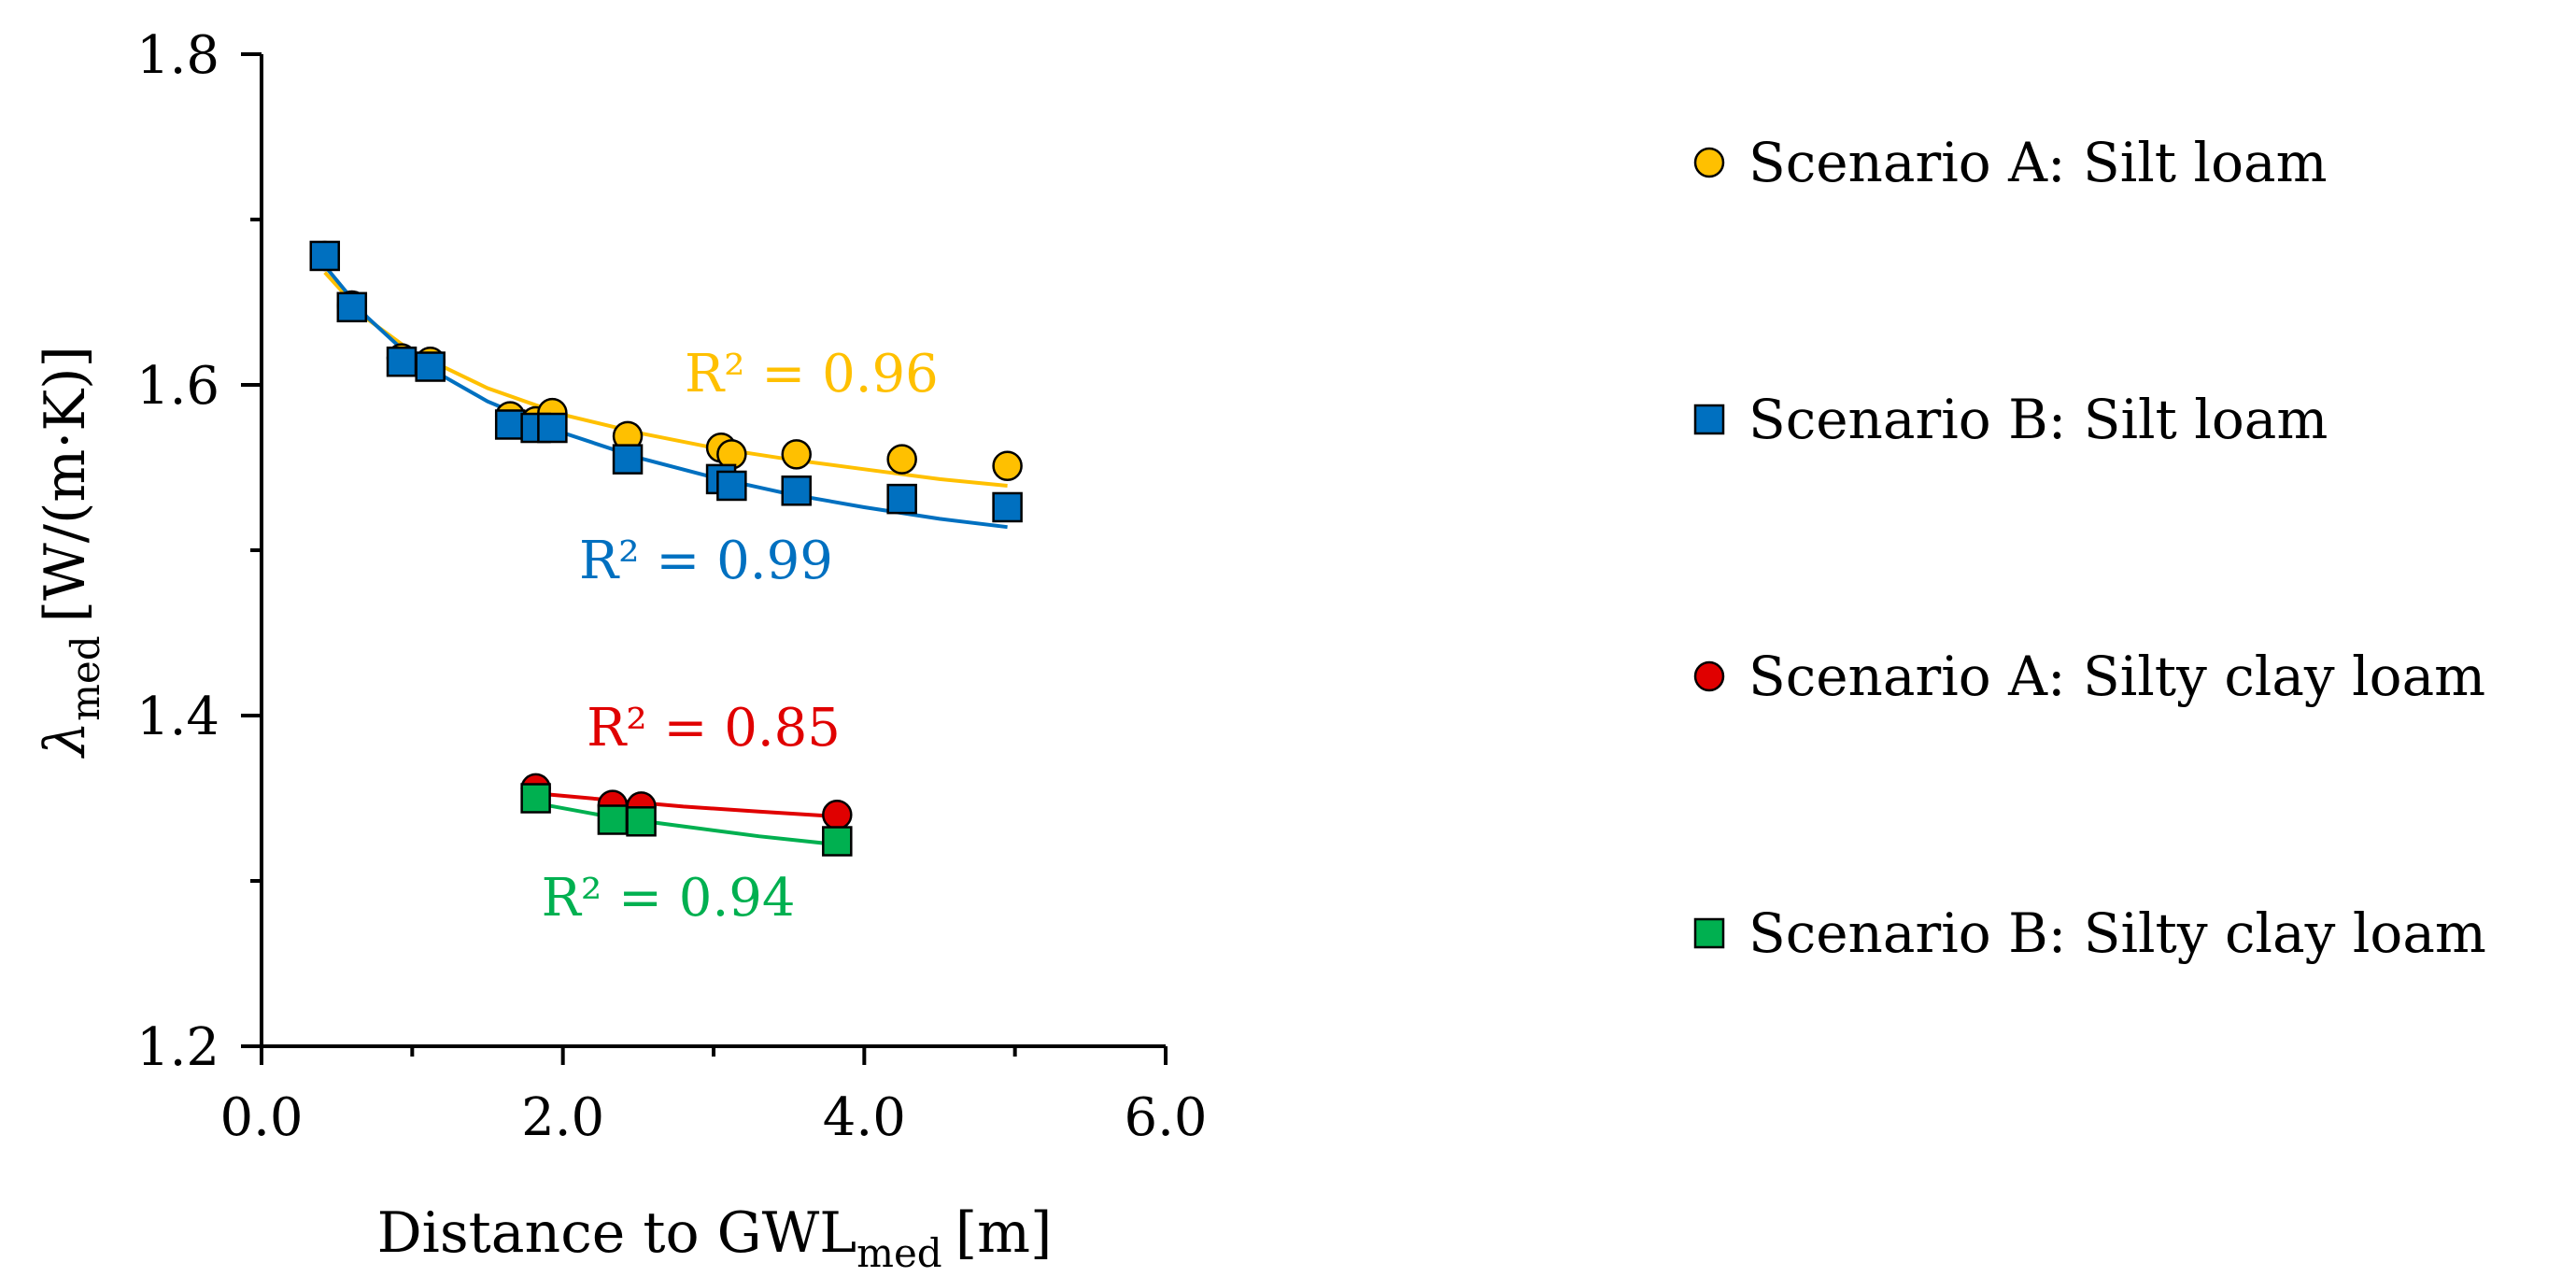 The image size is (2576, 1277). Describe the element at coordinates (617, 1233) in the screenshot. I see `x-axis-title-main: Distance to GWL` at that location.